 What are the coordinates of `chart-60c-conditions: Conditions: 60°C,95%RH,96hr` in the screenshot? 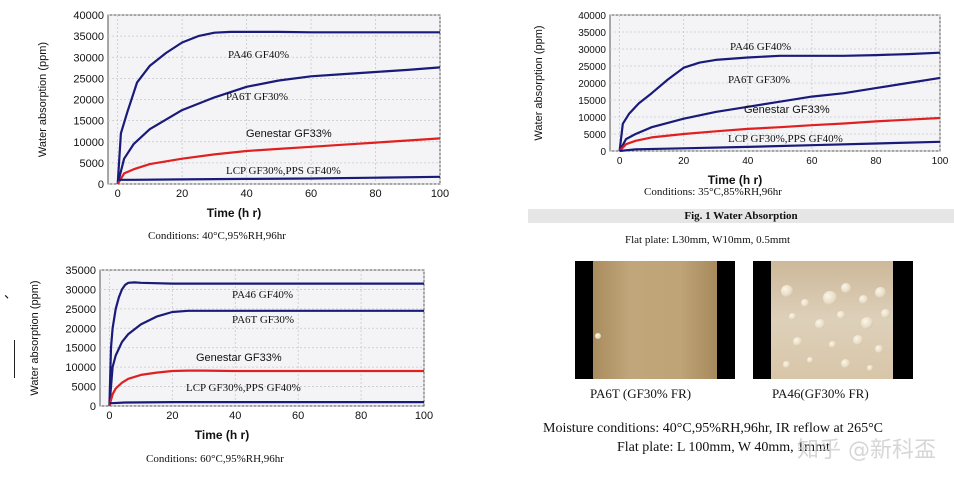 It's located at (215, 459).